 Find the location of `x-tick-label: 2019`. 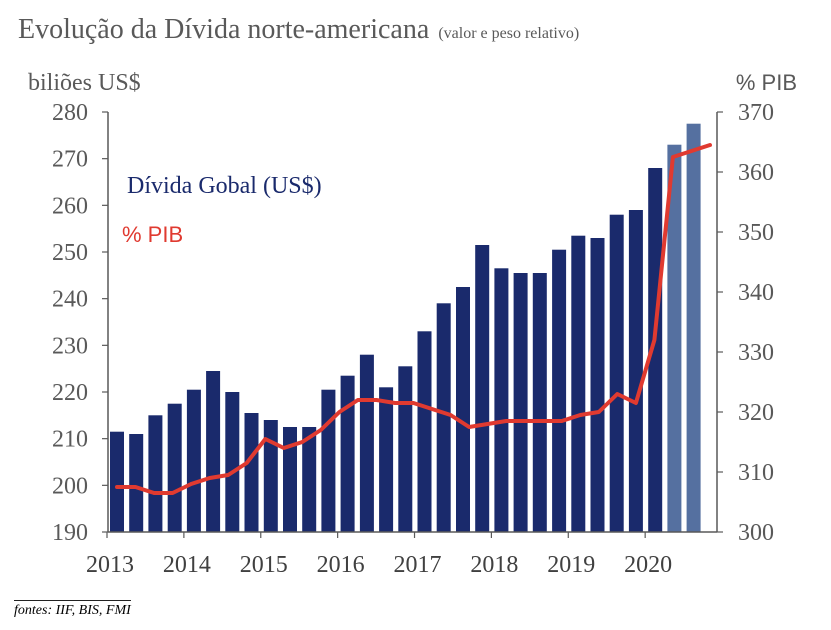

x-tick-label: 2019 is located at coordinates (571, 565).